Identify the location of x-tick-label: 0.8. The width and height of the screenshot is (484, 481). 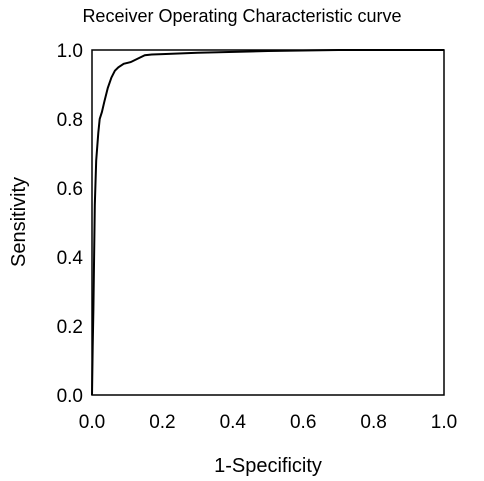
(373, 422).